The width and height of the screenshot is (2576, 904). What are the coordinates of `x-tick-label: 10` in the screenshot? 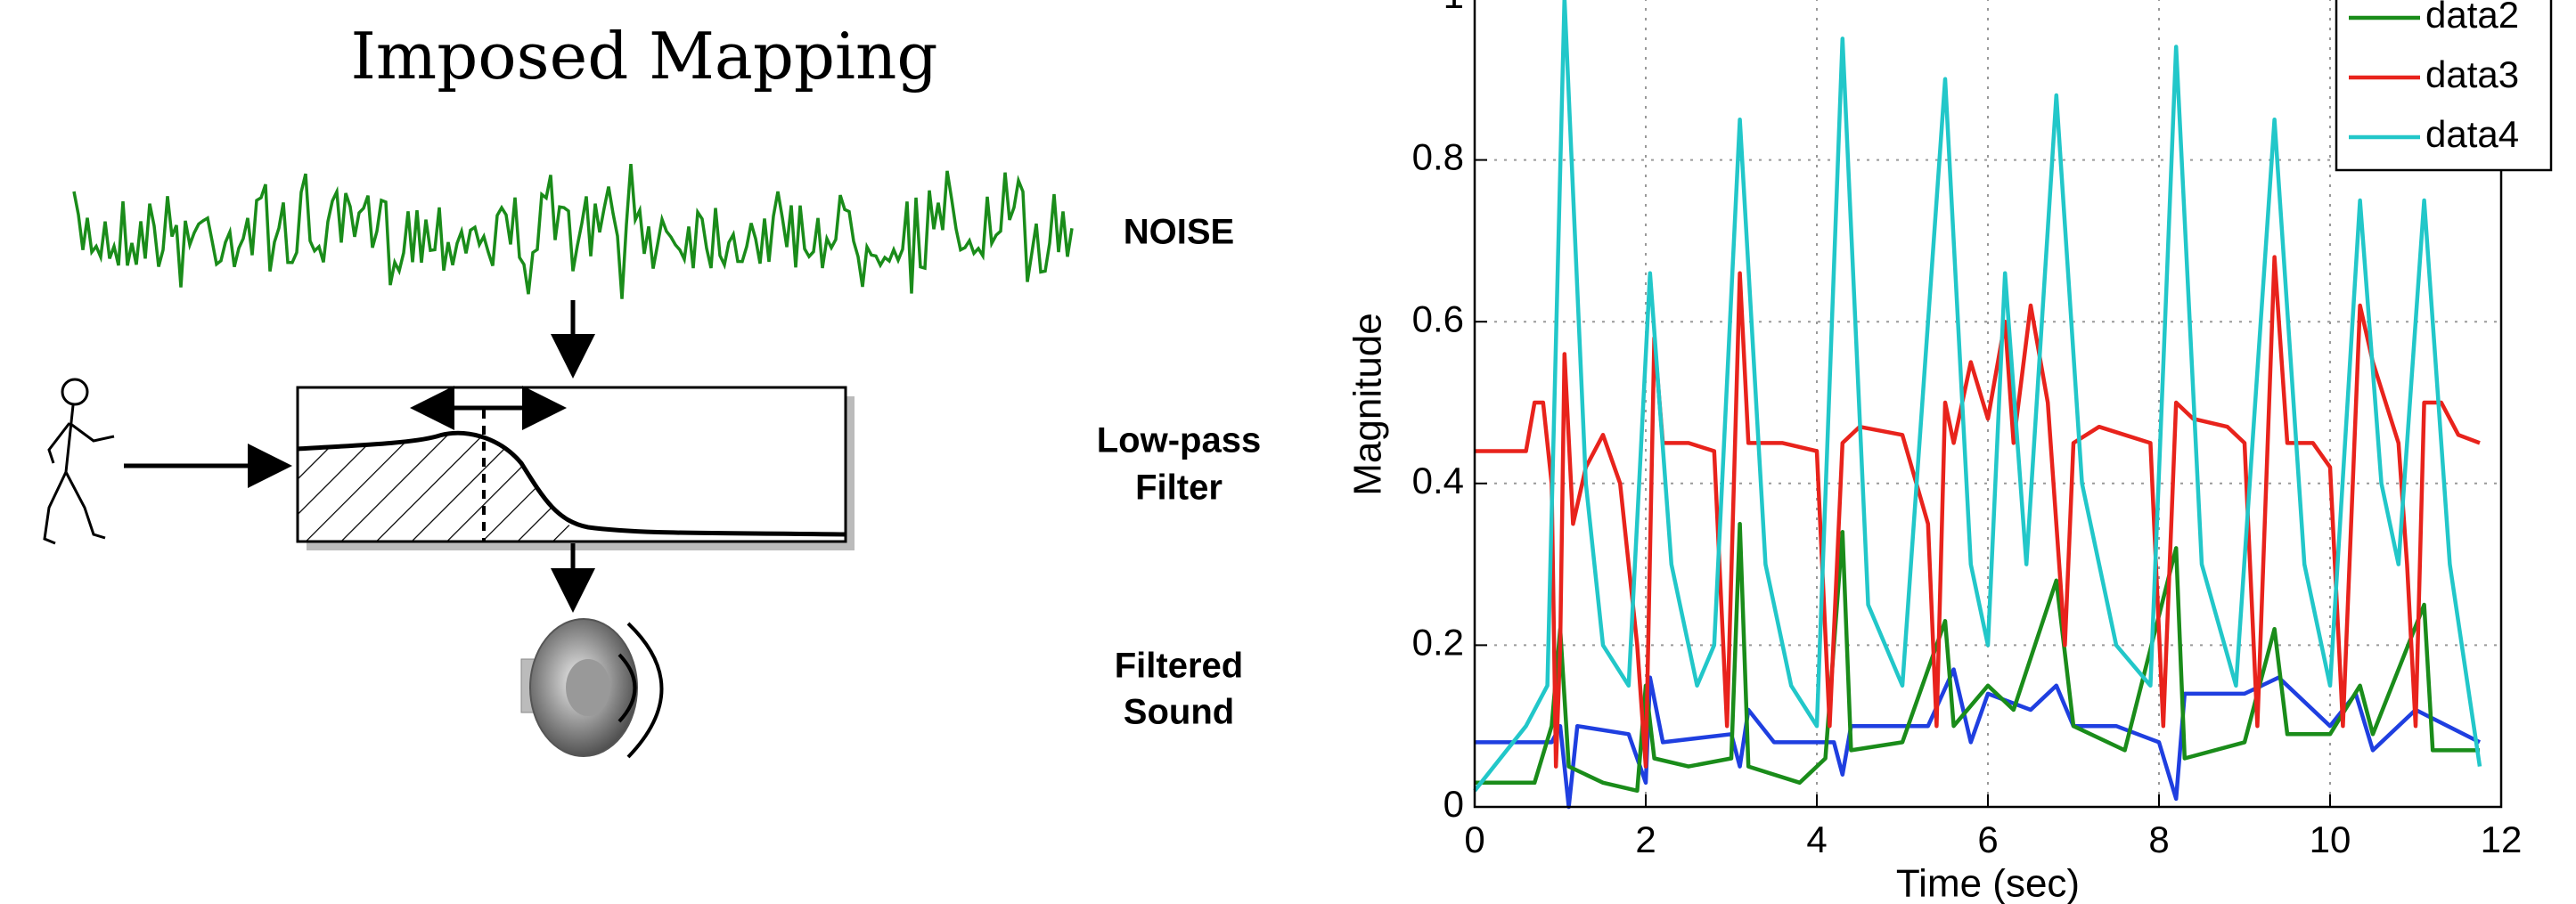 It's located at (2330, 839).